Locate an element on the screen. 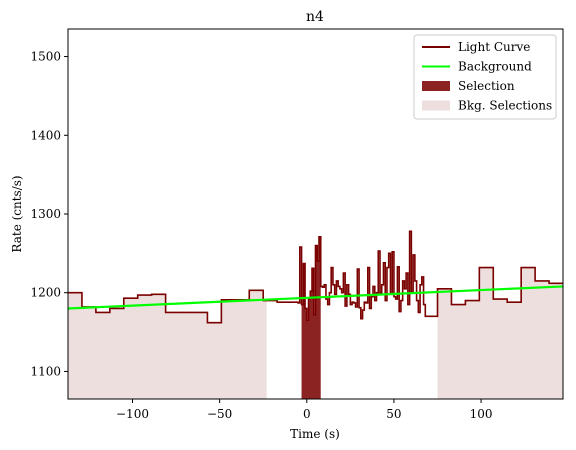 The height and width of the screenshot is (450, 576). x-tick-label: −50 is located at coordinates (219, 414).